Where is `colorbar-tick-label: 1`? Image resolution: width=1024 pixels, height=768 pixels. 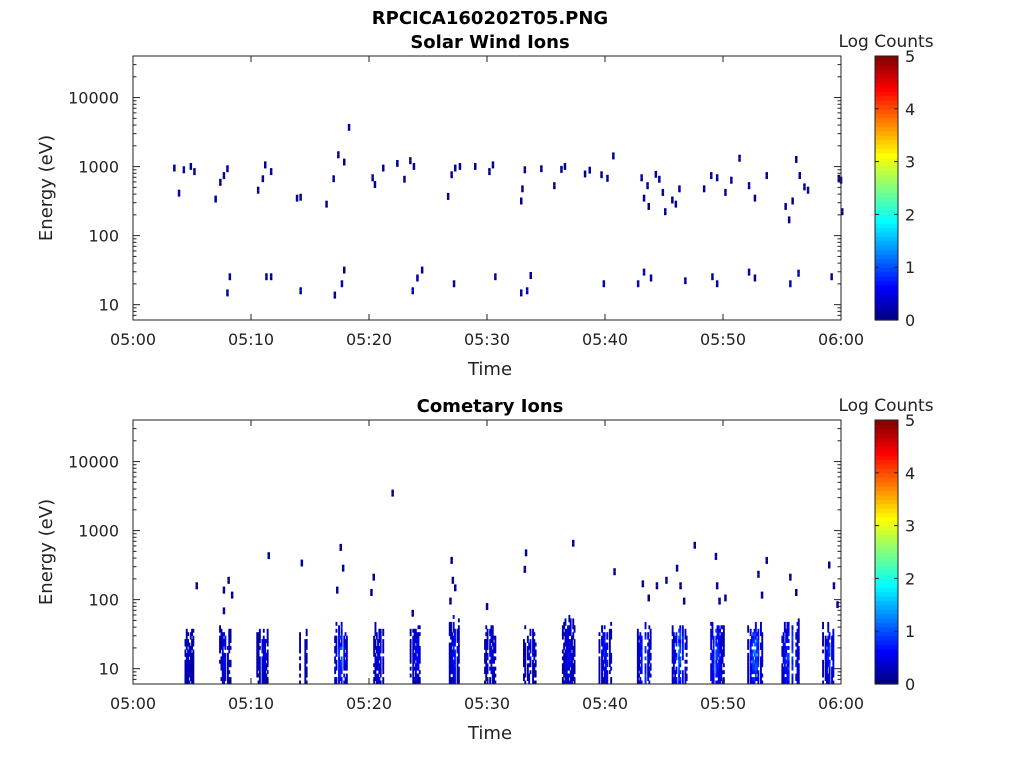 colorbar-tick-label: 1 is located at coordinates (910, 267).